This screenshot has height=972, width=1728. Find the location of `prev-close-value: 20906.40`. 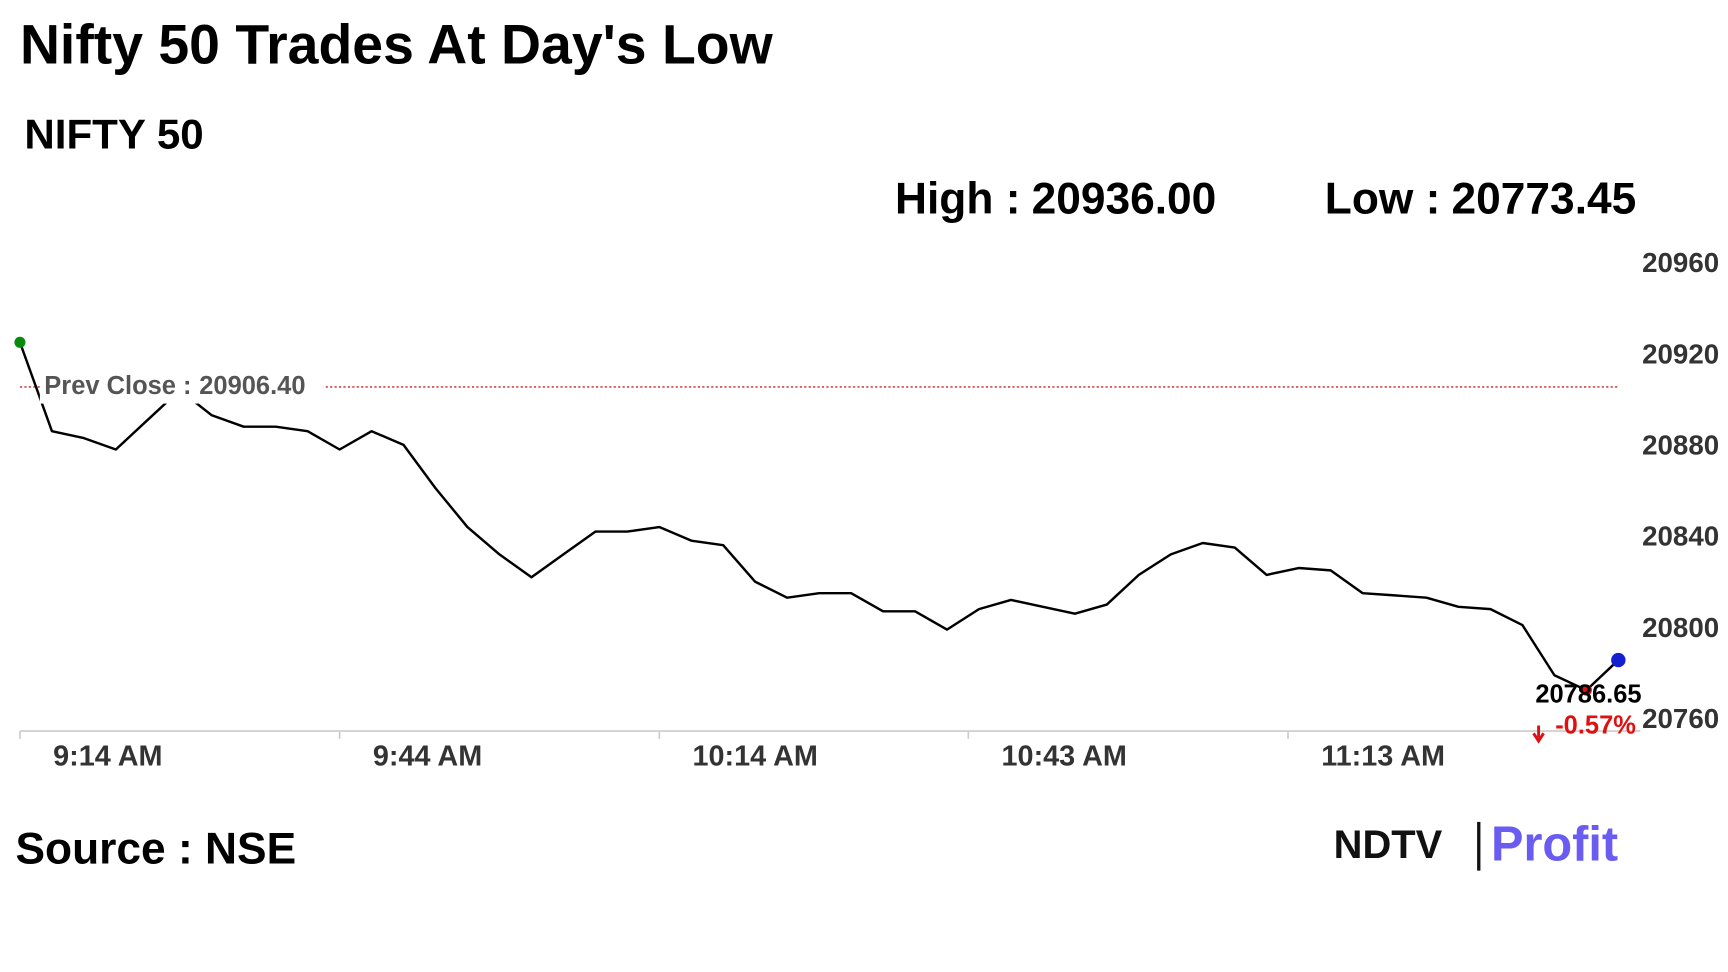

prev-close-value: 20906.40 is located at coordinates (252, 386).